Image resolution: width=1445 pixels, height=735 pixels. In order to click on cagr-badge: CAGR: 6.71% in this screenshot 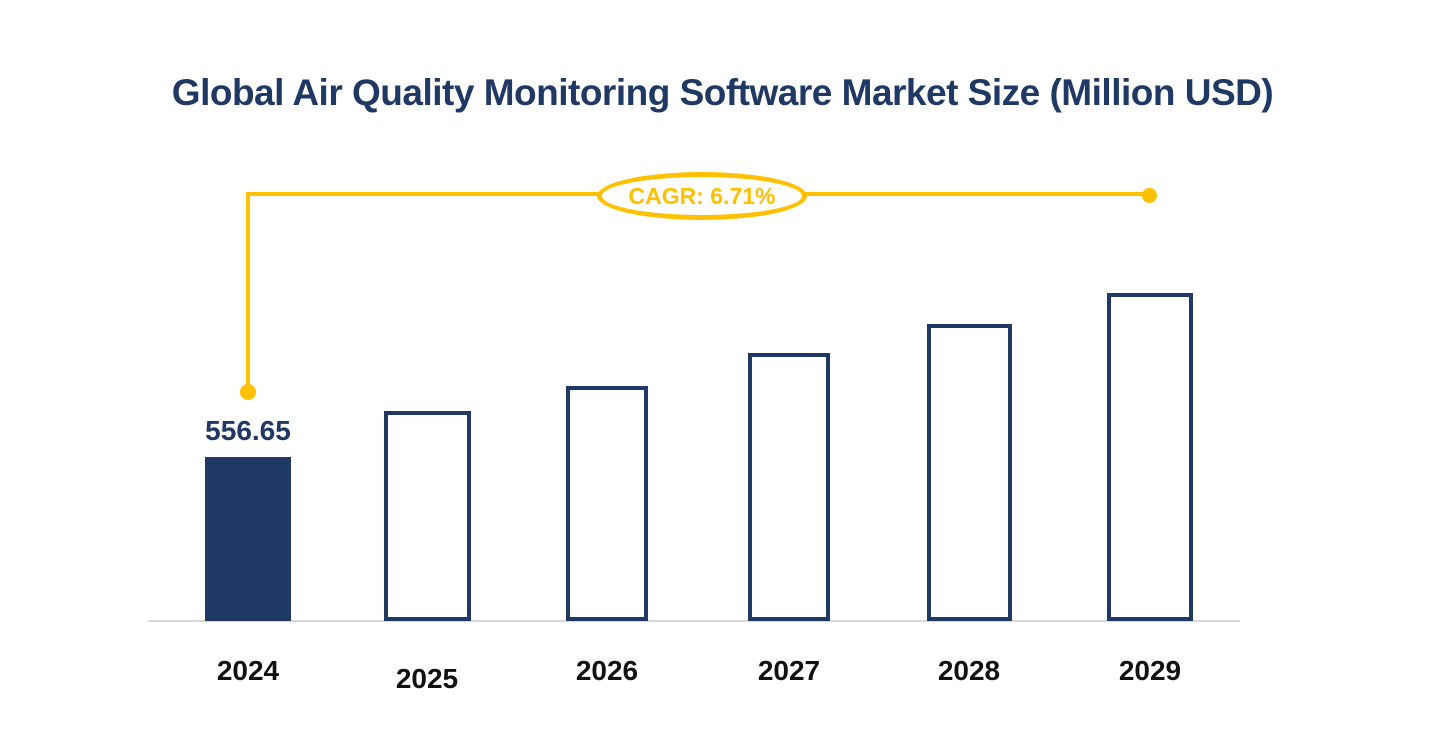, I will do `click(702, 196)`.